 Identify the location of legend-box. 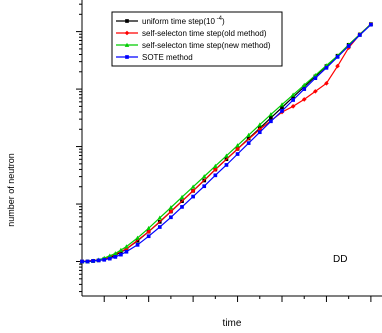
(197, 39).